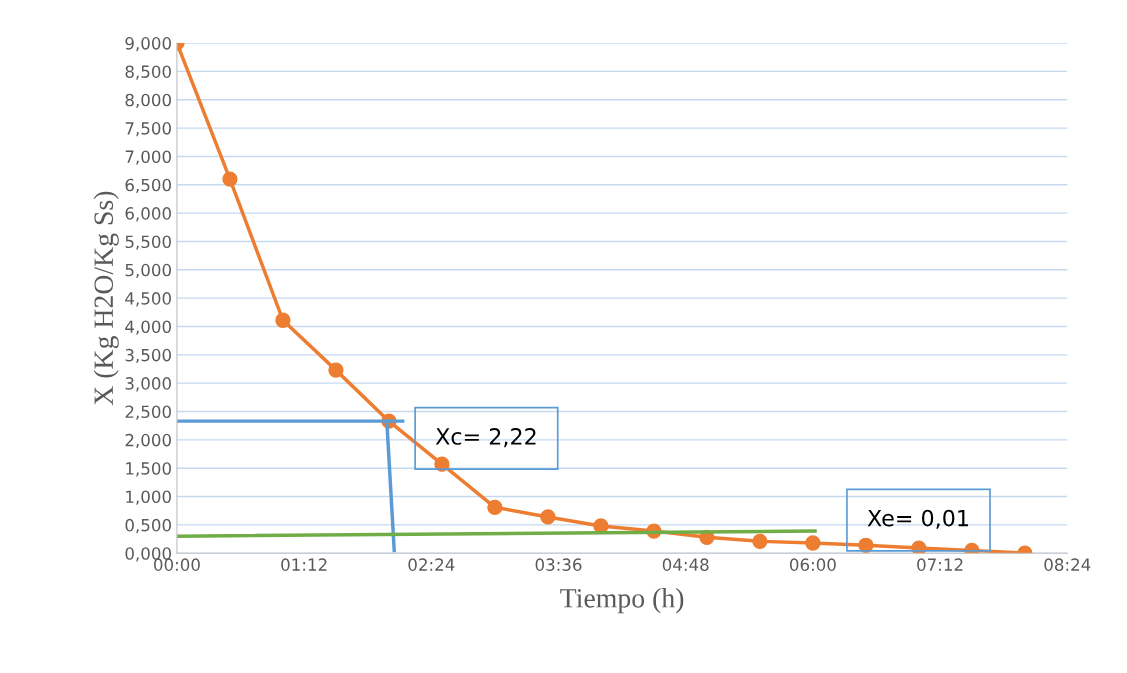  What do you see at coordinates (148, 356) in the screenshot?
I see `y-tick-label: 3,500` at bounding box center [148, 356].